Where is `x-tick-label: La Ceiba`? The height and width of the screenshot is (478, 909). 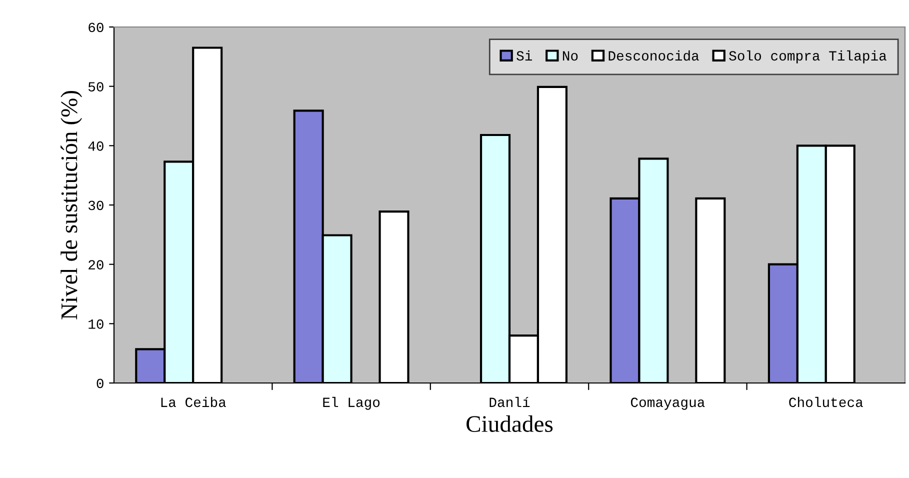
x-tick-label: La Ceiba is located at coordinates (193, 402).